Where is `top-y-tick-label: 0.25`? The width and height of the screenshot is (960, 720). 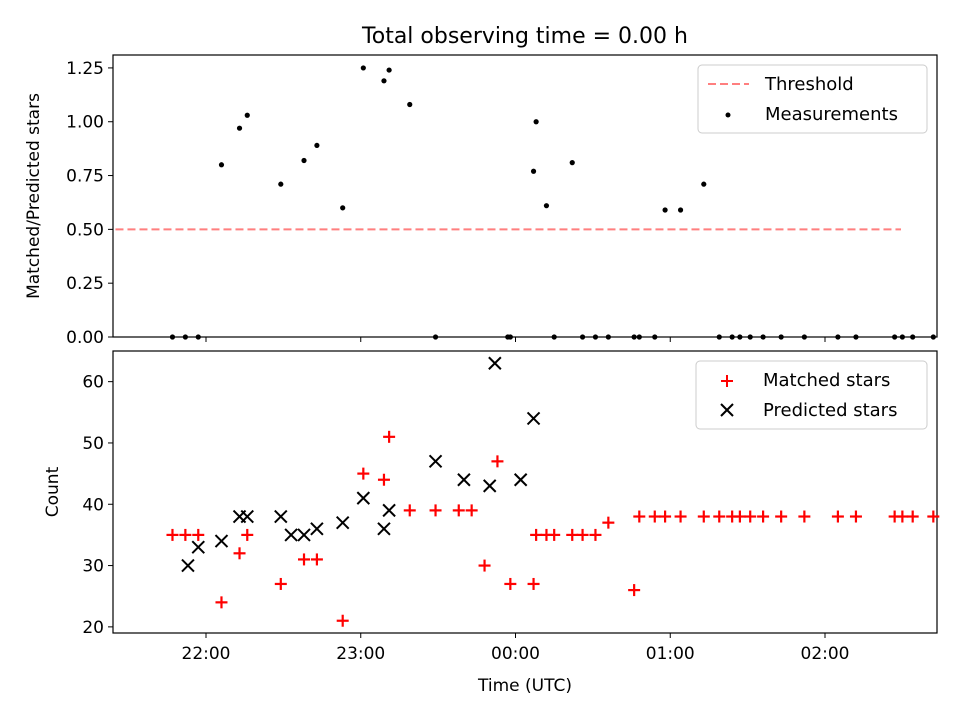 top-y-tick-label: 0.25 is located at coordinates (85, 284).